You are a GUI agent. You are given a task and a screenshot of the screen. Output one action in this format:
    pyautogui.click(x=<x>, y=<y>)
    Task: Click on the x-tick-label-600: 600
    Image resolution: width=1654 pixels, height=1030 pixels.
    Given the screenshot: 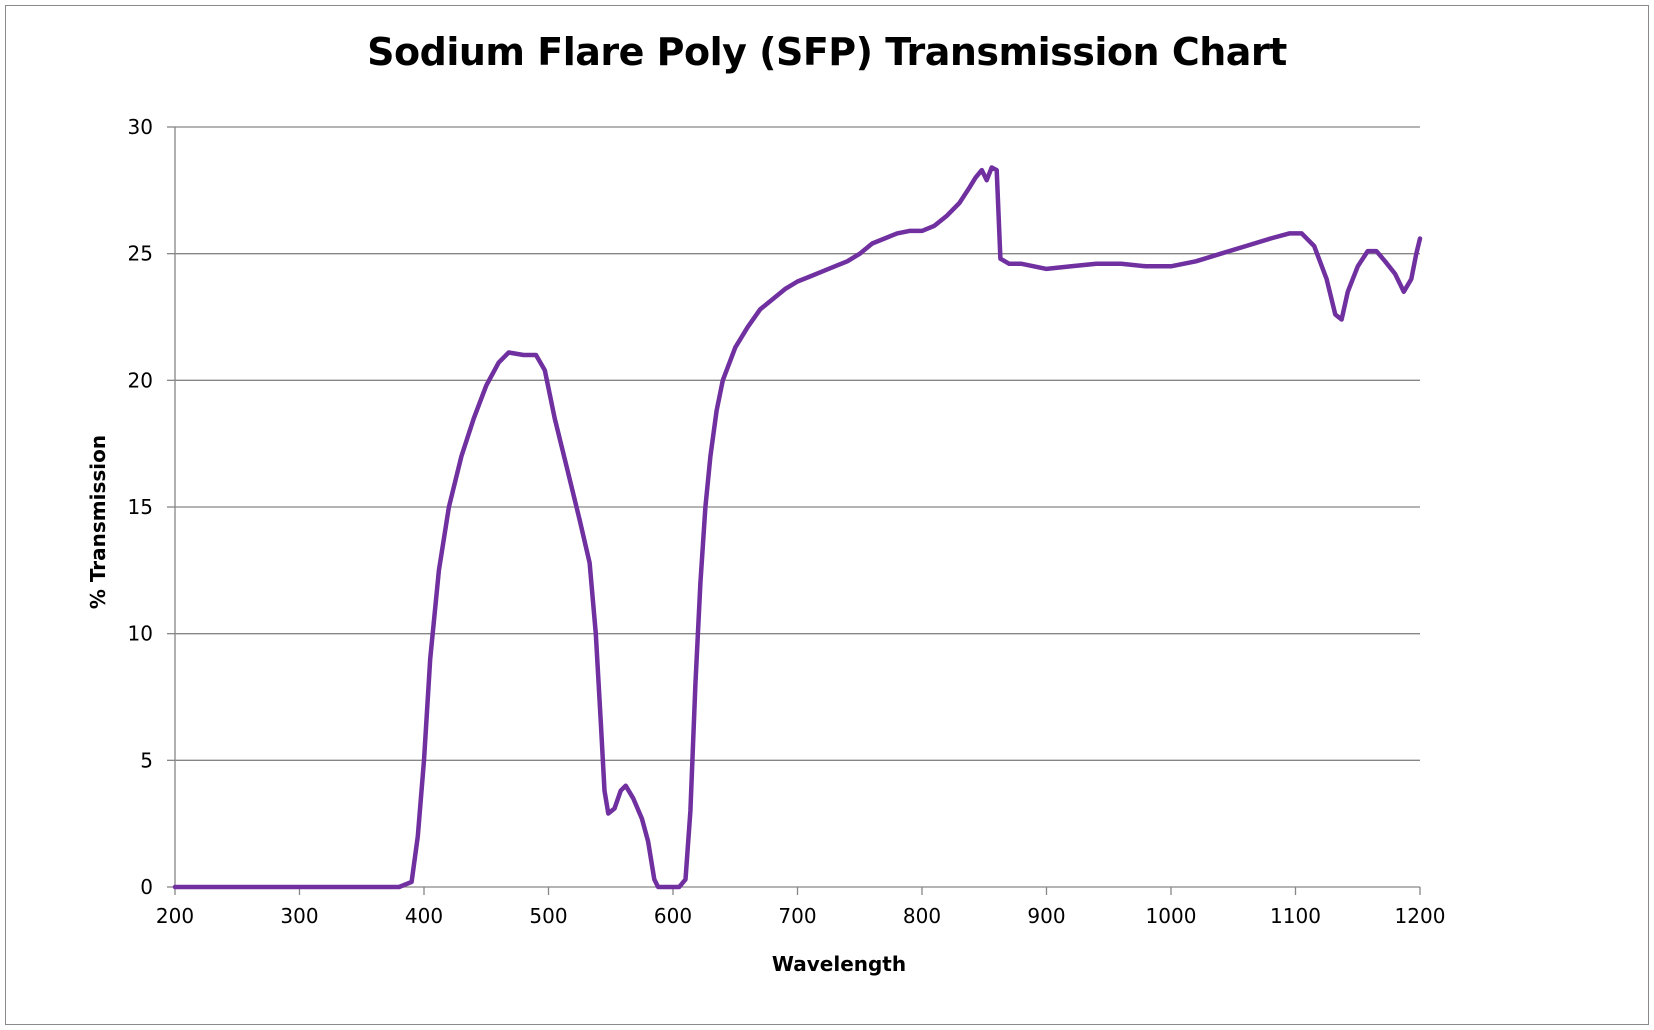 What is the action you would take?
    pyautogui.click(x=673, y=916)
    